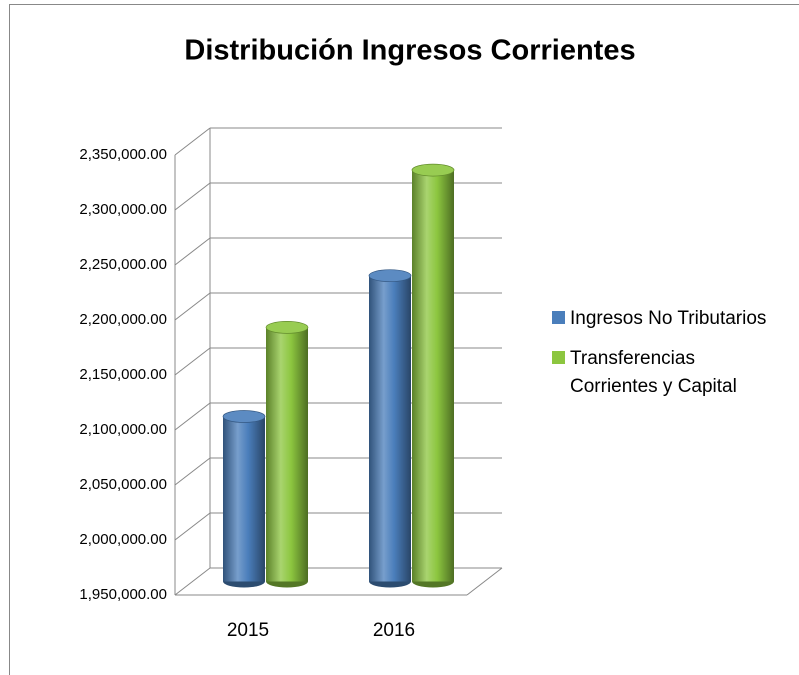  What do you see at coordinates (123, 374) in the screenshot?
I see `y-tick-label: 2,150,000.00` at bounding box center [123, 374].